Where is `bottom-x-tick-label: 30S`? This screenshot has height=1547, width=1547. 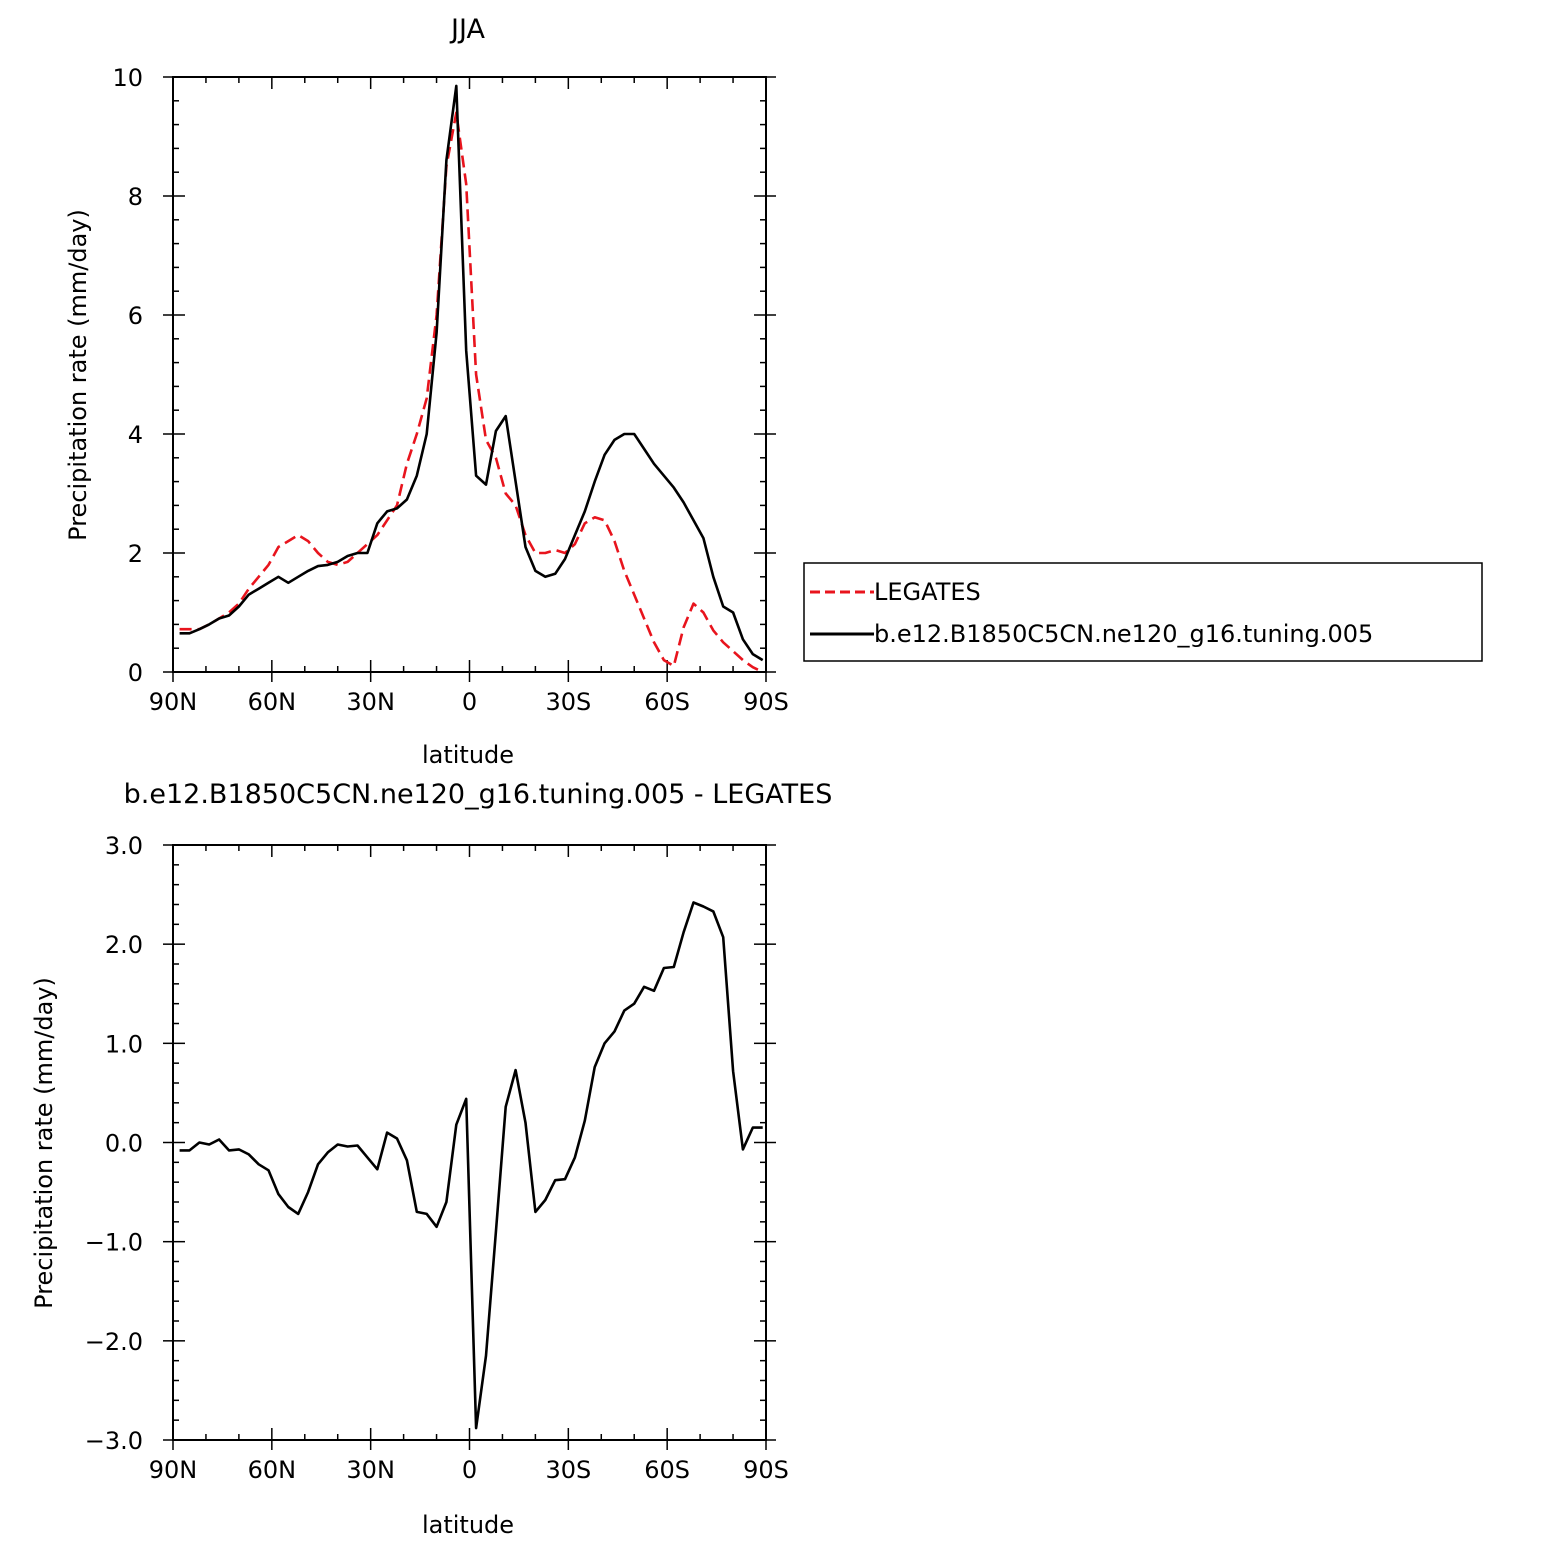 bottom-x-tick-label: 30S is located at coordinates (568, 1470).